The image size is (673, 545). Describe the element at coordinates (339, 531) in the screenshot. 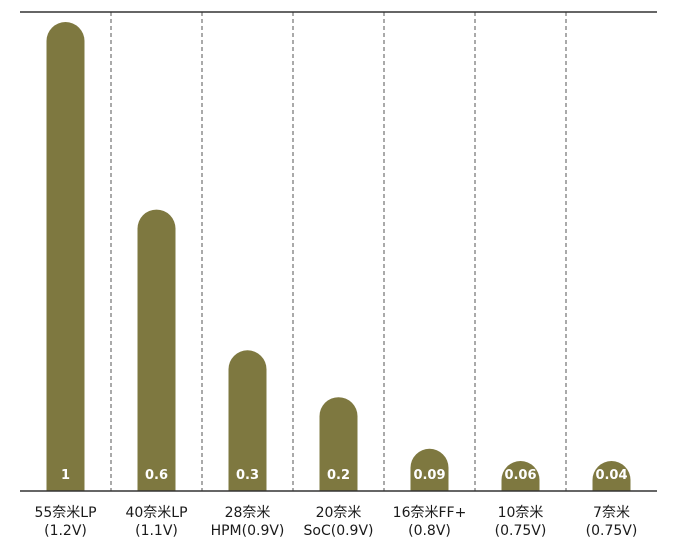

I see `category-label: SoC(0.9V)` at that location.